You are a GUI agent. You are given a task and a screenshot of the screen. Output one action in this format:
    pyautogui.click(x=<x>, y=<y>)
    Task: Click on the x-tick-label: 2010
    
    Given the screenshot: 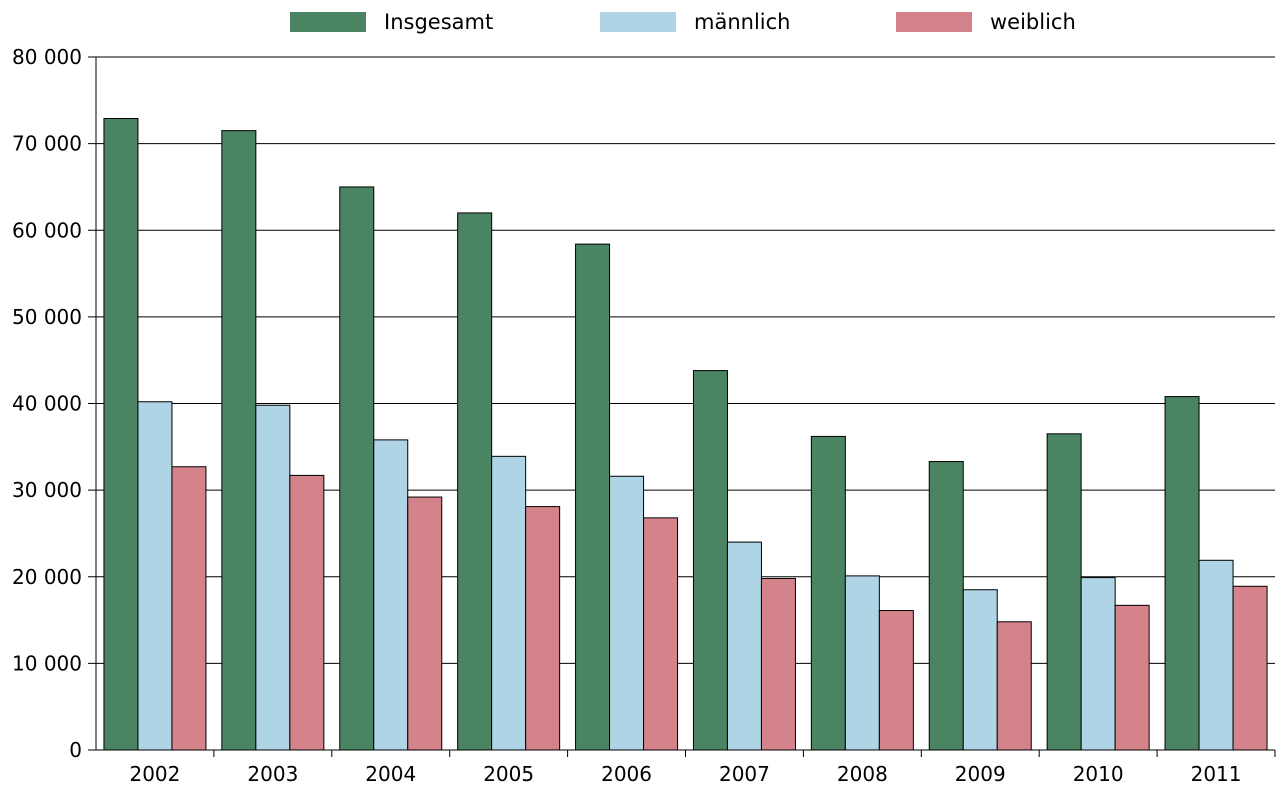 What is the action you would take?
    pyautogui.click(x=1098, y=773)
    